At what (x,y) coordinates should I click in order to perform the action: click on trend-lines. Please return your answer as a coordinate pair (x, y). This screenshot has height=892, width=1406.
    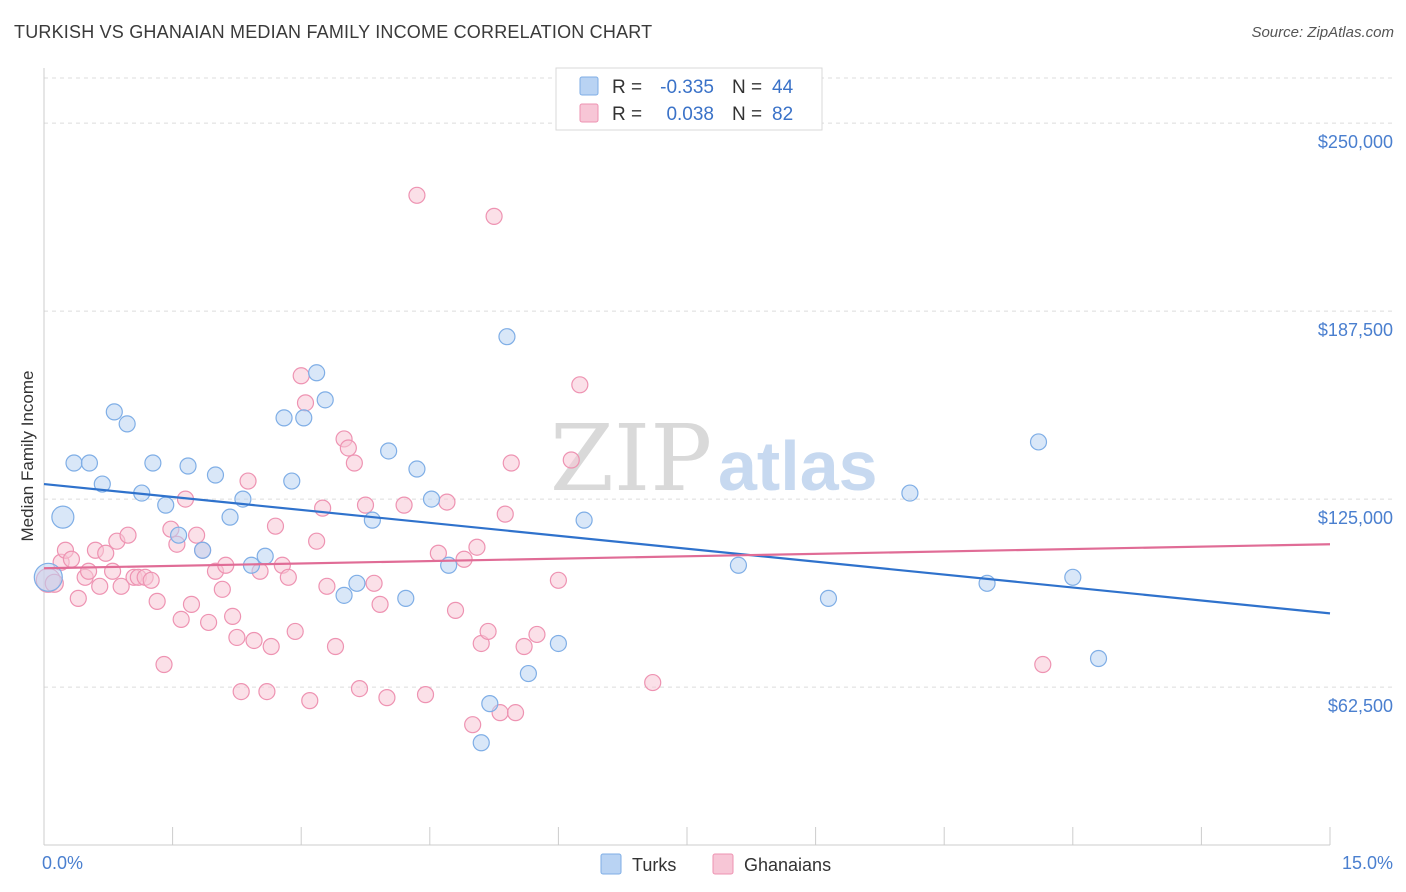
    Looking at the image, I should click on (687, 548).